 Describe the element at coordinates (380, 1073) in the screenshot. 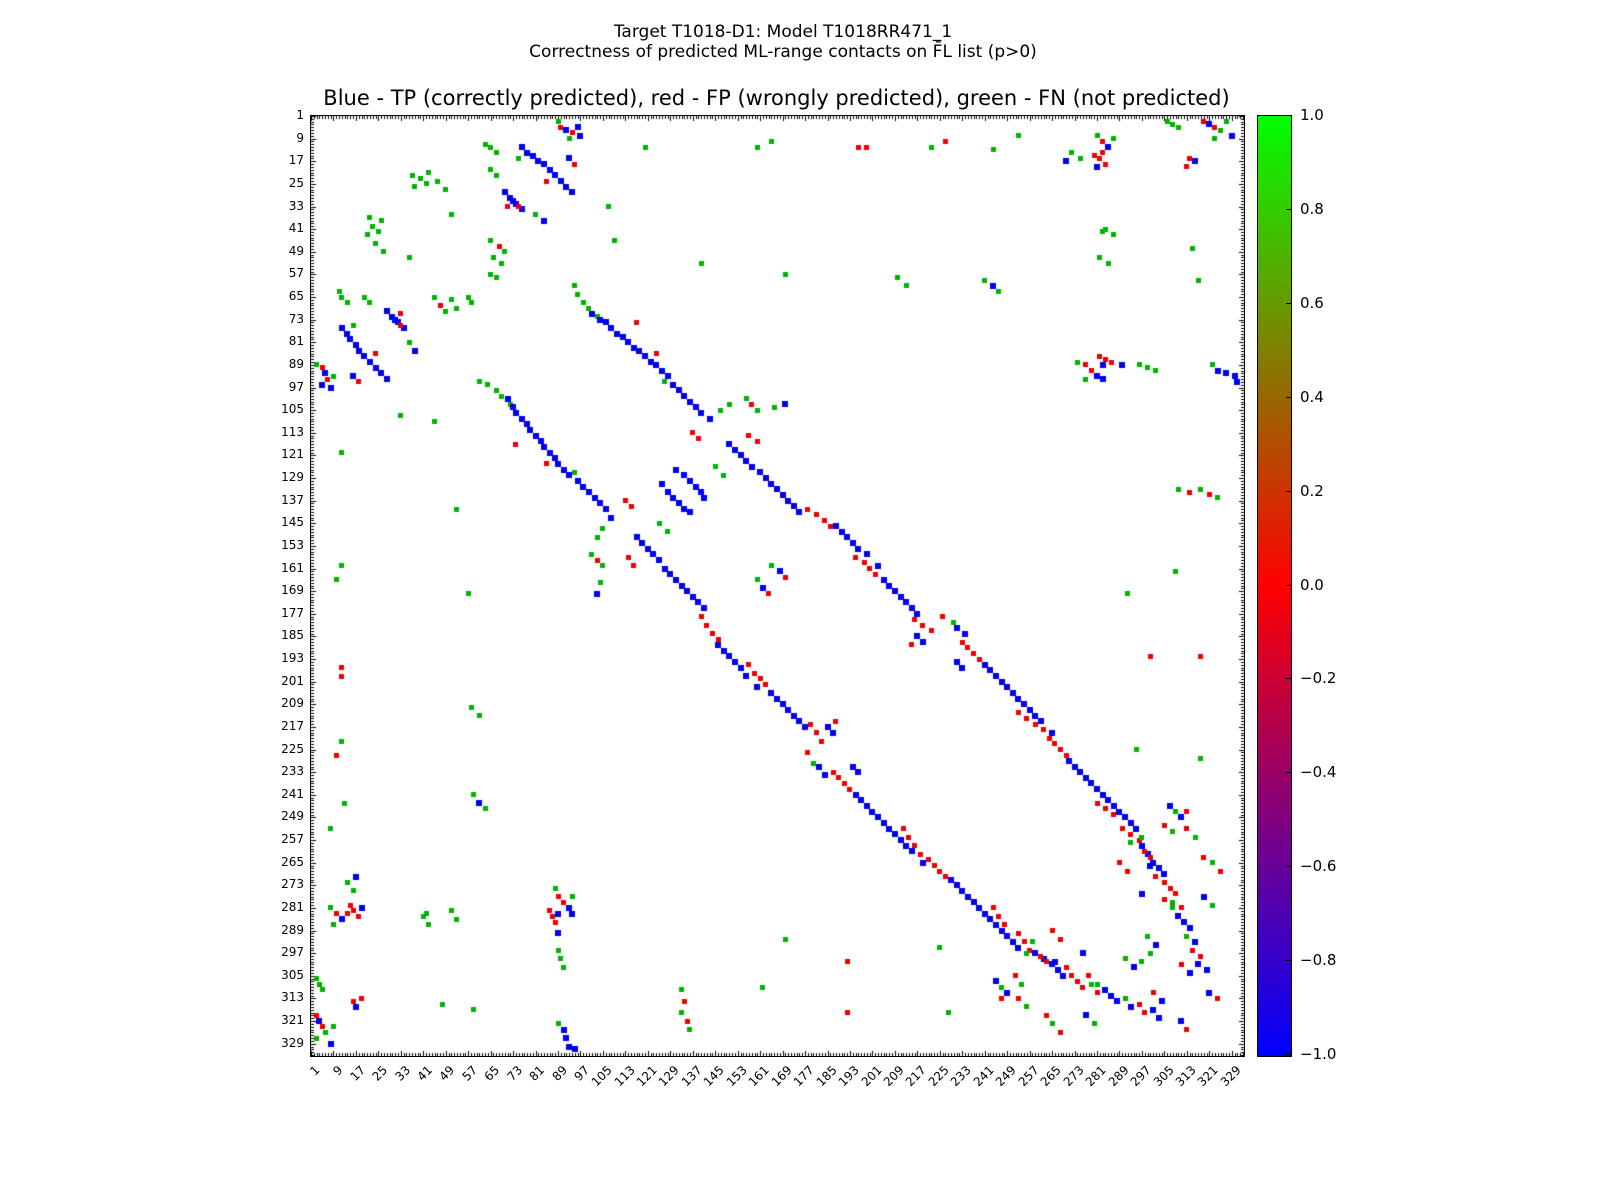

I see `x-tick-label: 25` at that location.